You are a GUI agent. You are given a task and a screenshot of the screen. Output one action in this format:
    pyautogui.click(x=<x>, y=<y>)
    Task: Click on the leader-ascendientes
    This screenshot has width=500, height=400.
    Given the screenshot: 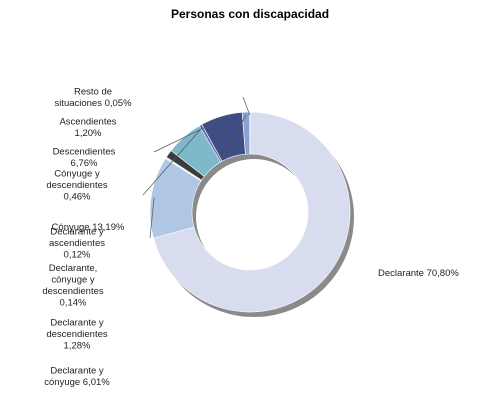 What is the action you would take?
    pyautogui.click(x=234, y=136)
    